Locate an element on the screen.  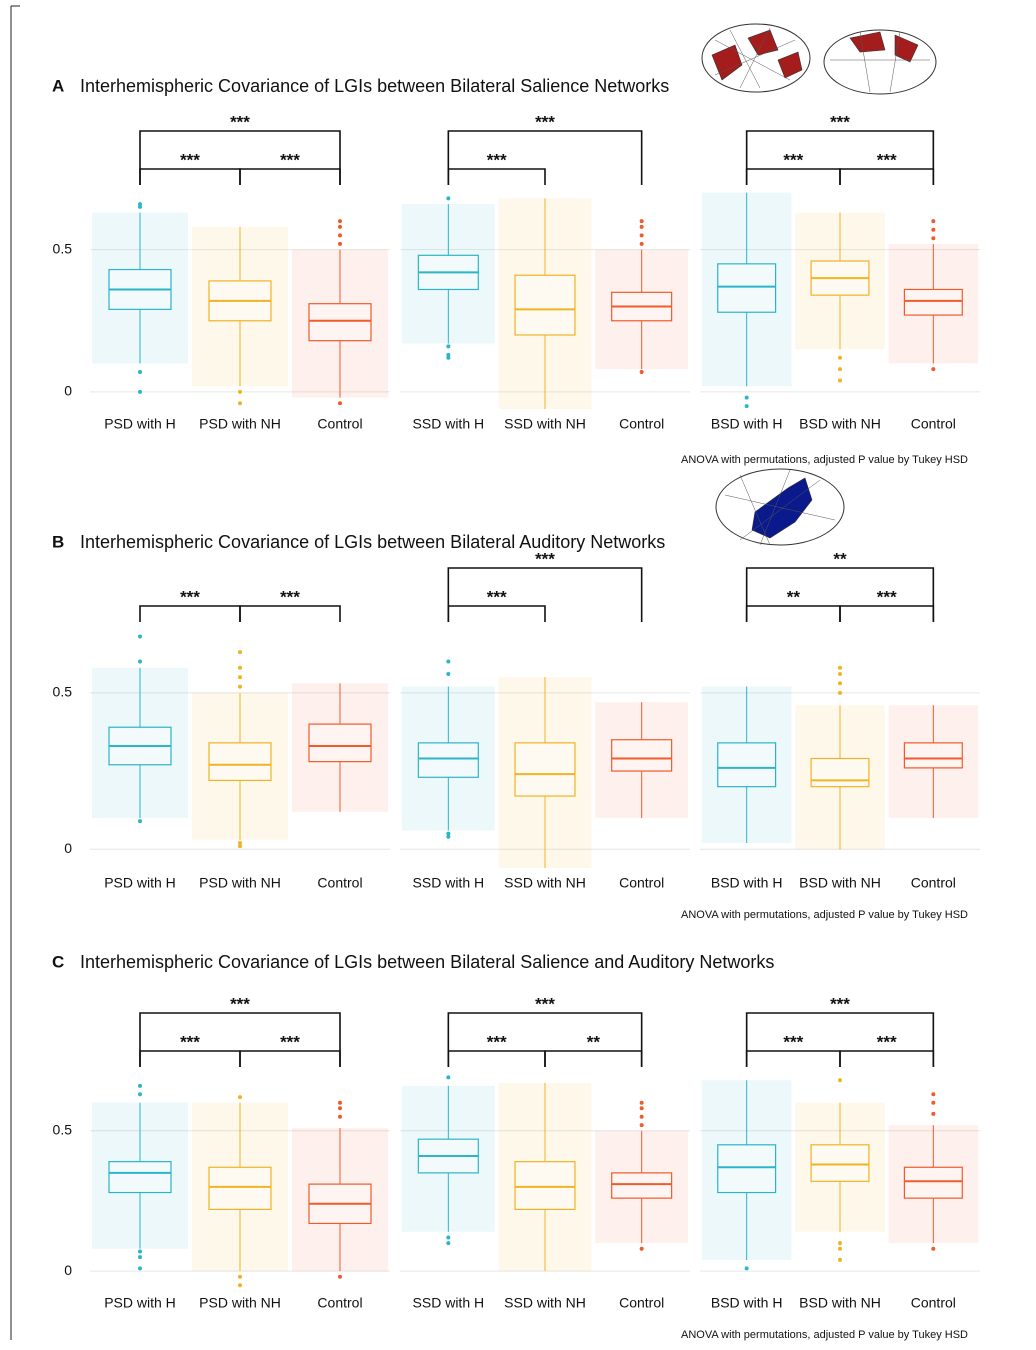
panel-label: C is located at coordinates (58, 961).